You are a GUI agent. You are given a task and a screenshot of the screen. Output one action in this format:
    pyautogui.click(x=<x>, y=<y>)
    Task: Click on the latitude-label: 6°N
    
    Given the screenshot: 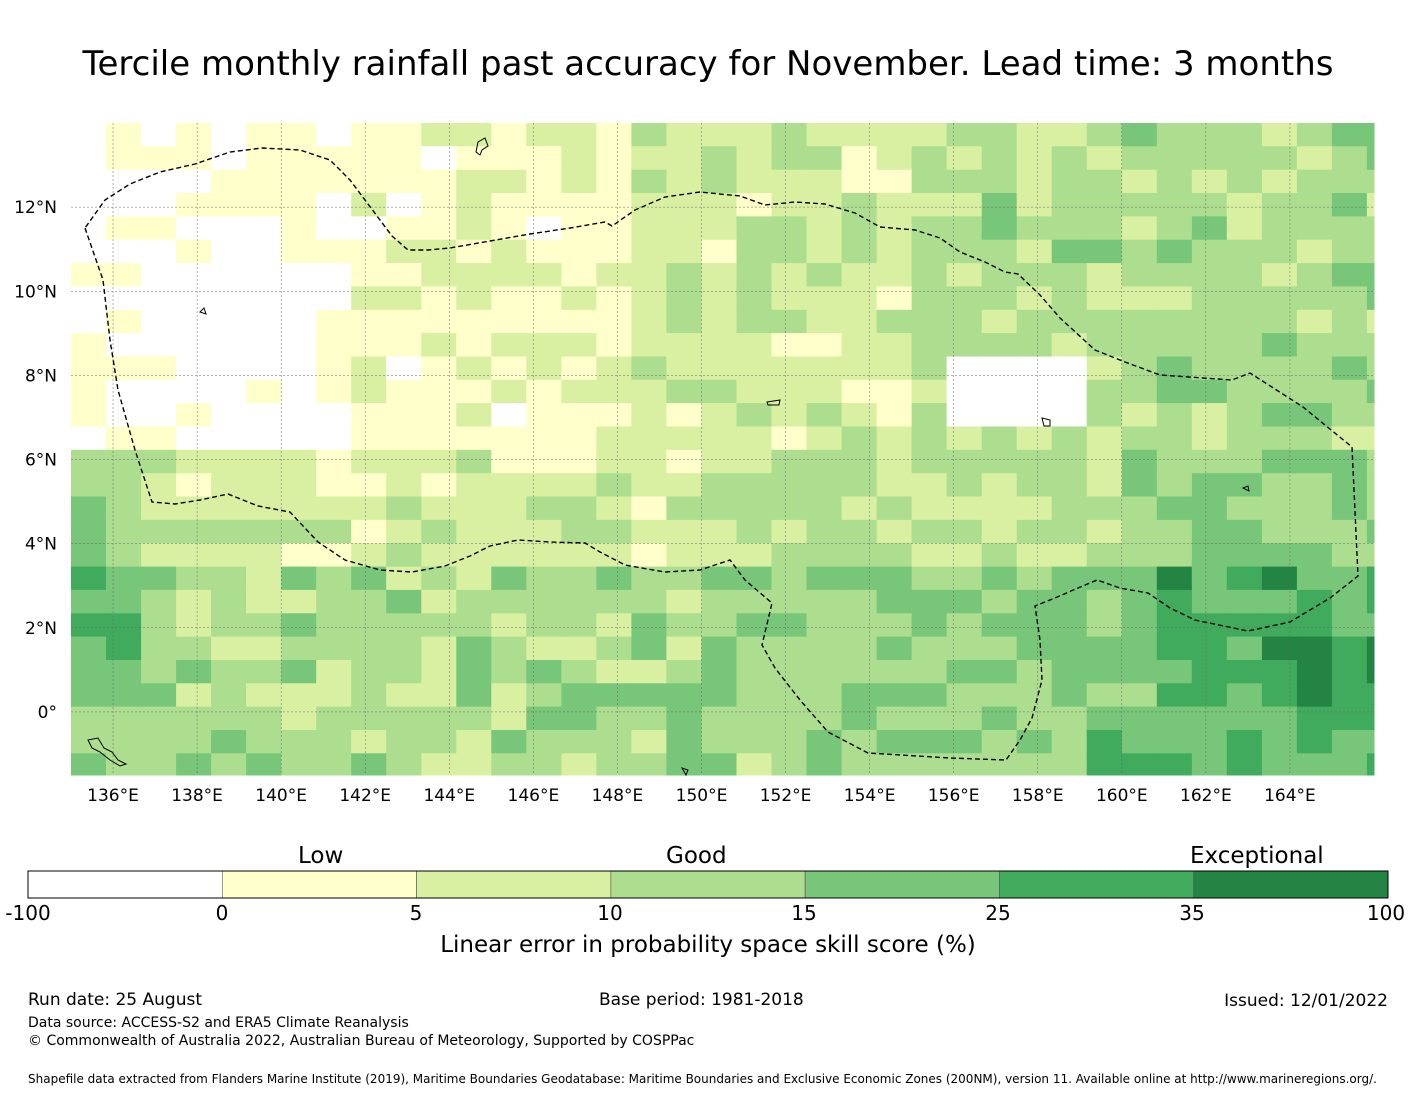 What is the action you would take?
    pyautogui.click(x=41, y=461)
    